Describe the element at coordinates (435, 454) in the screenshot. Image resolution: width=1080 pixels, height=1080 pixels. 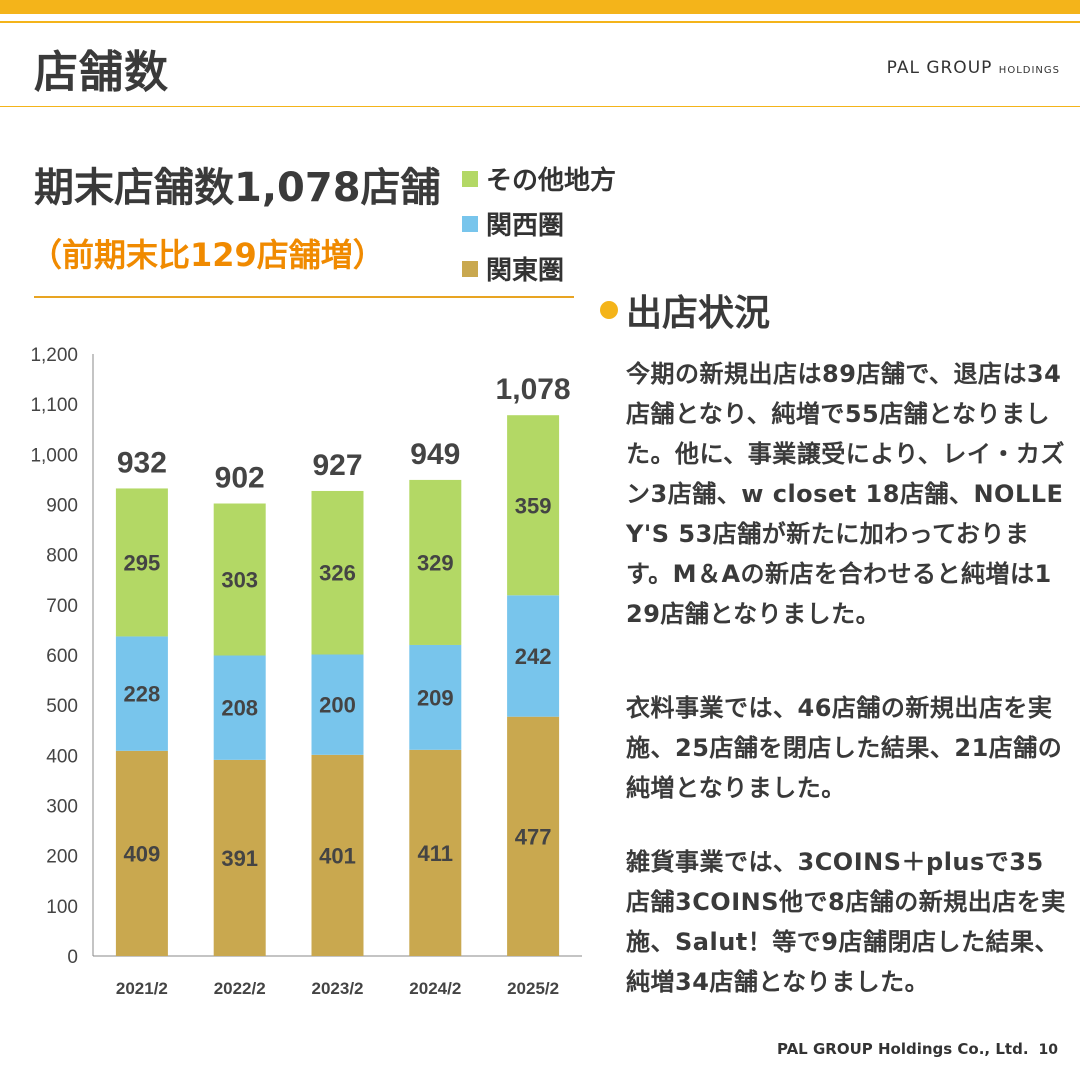
I see `bar-total-label: 949` at that location.